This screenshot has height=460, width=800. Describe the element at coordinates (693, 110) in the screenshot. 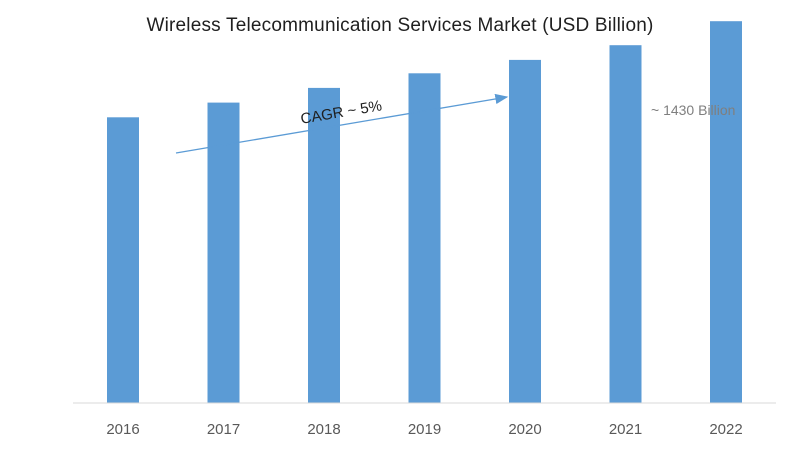

I see `last-value-callout: ~ 1430 Billion` at that location.